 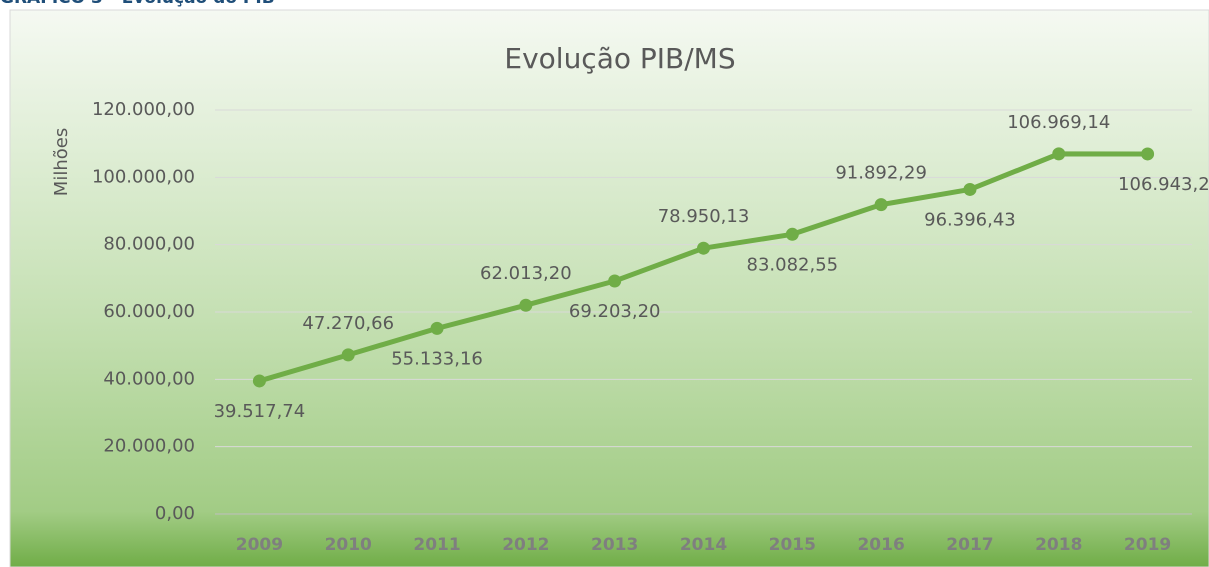 I want to click on x-tick-label: 2010, so click(x=348, y=545).